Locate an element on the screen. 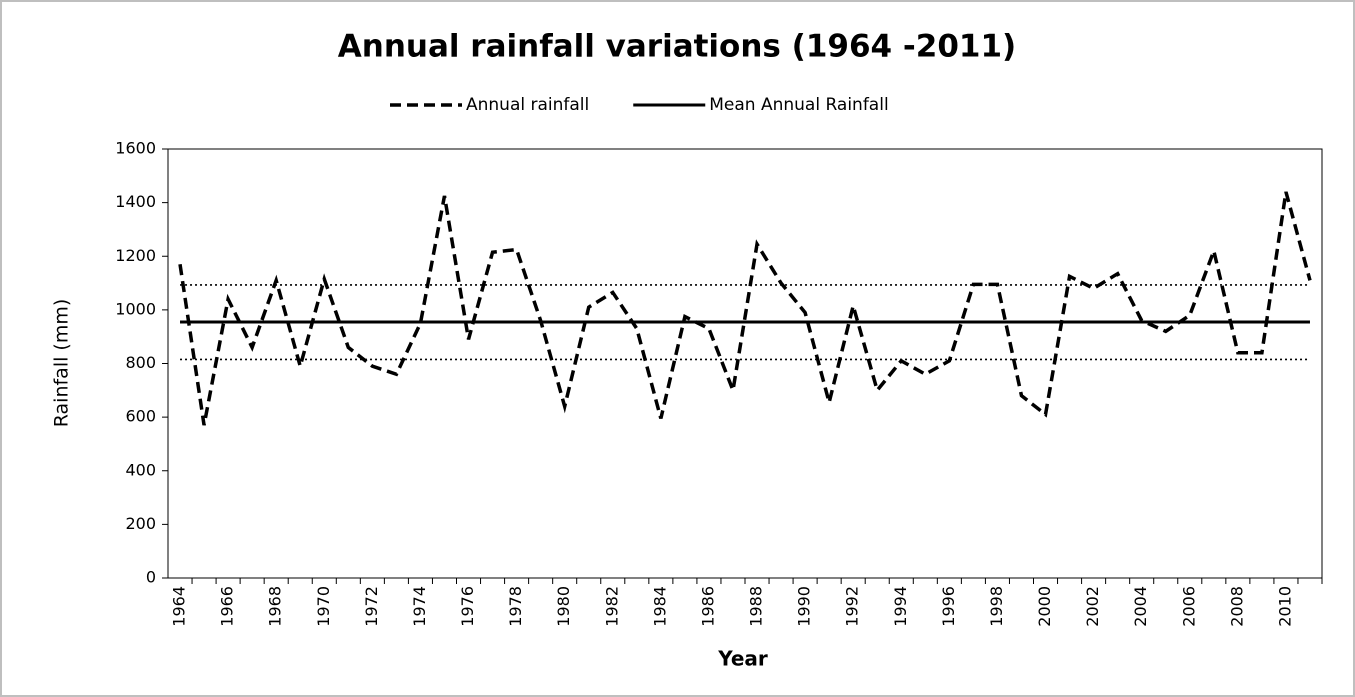  x-tick-label: 2010 is located at coordinates (1284, 606).